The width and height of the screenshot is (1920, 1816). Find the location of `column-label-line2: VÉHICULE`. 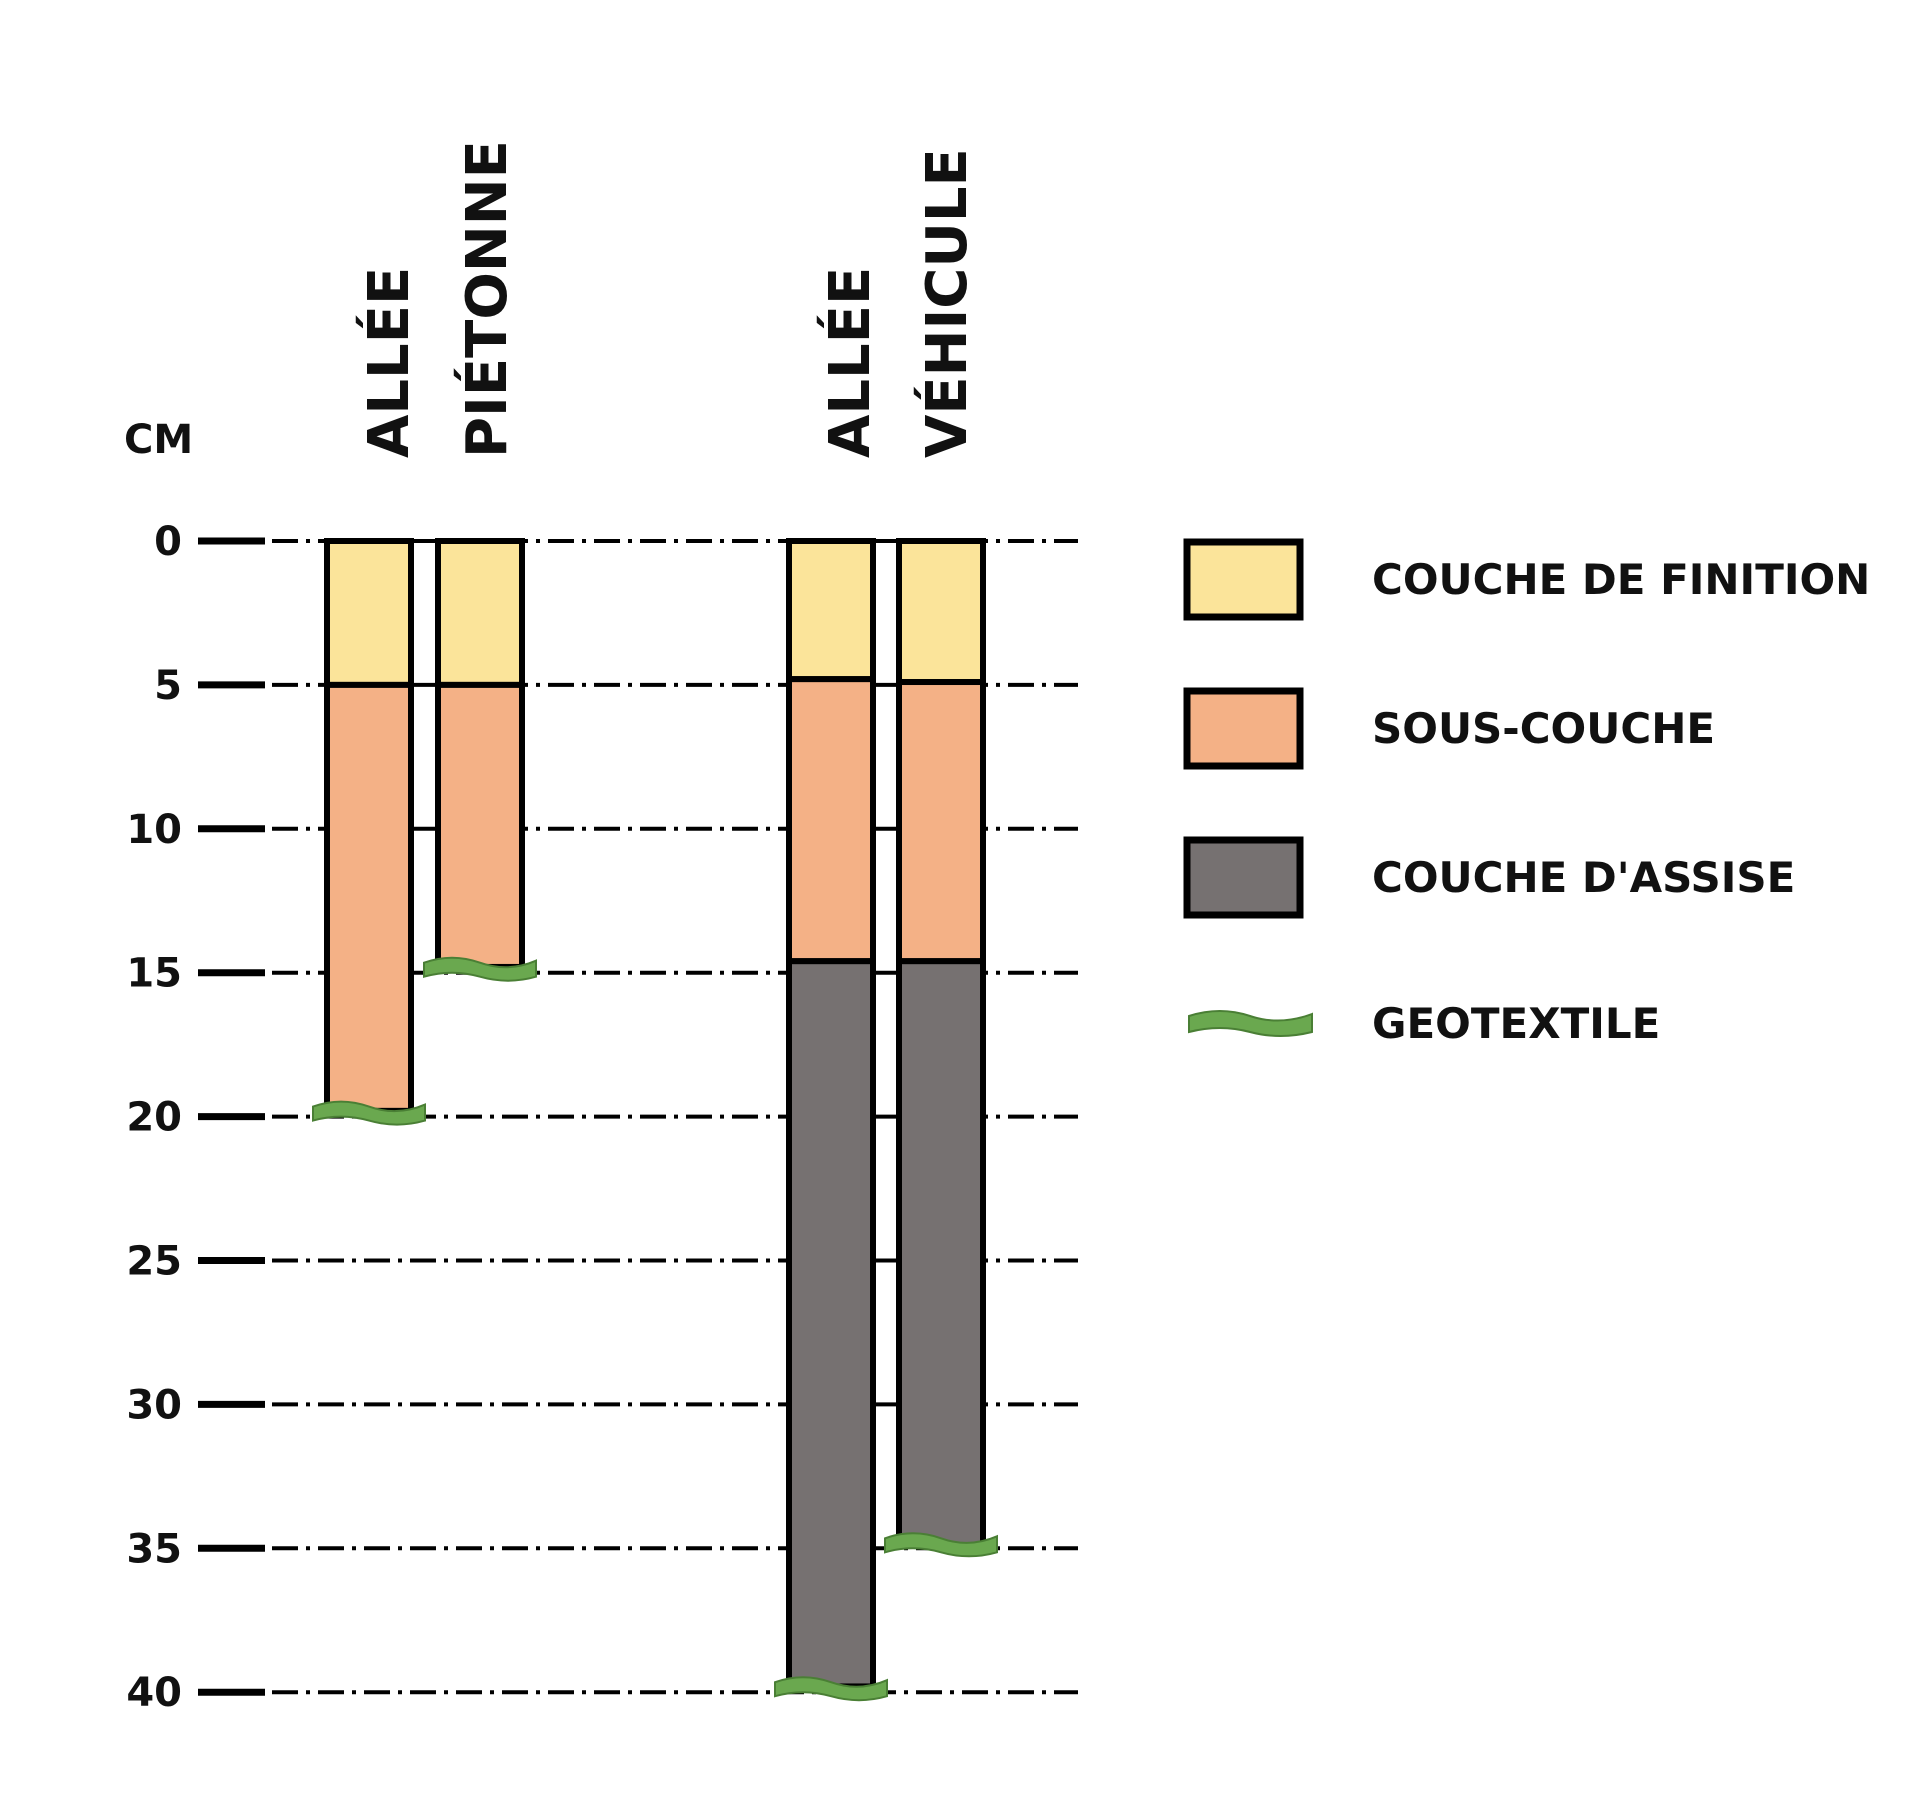

column-label-line2: VÉHICULE is located at coordinates (947, 303).